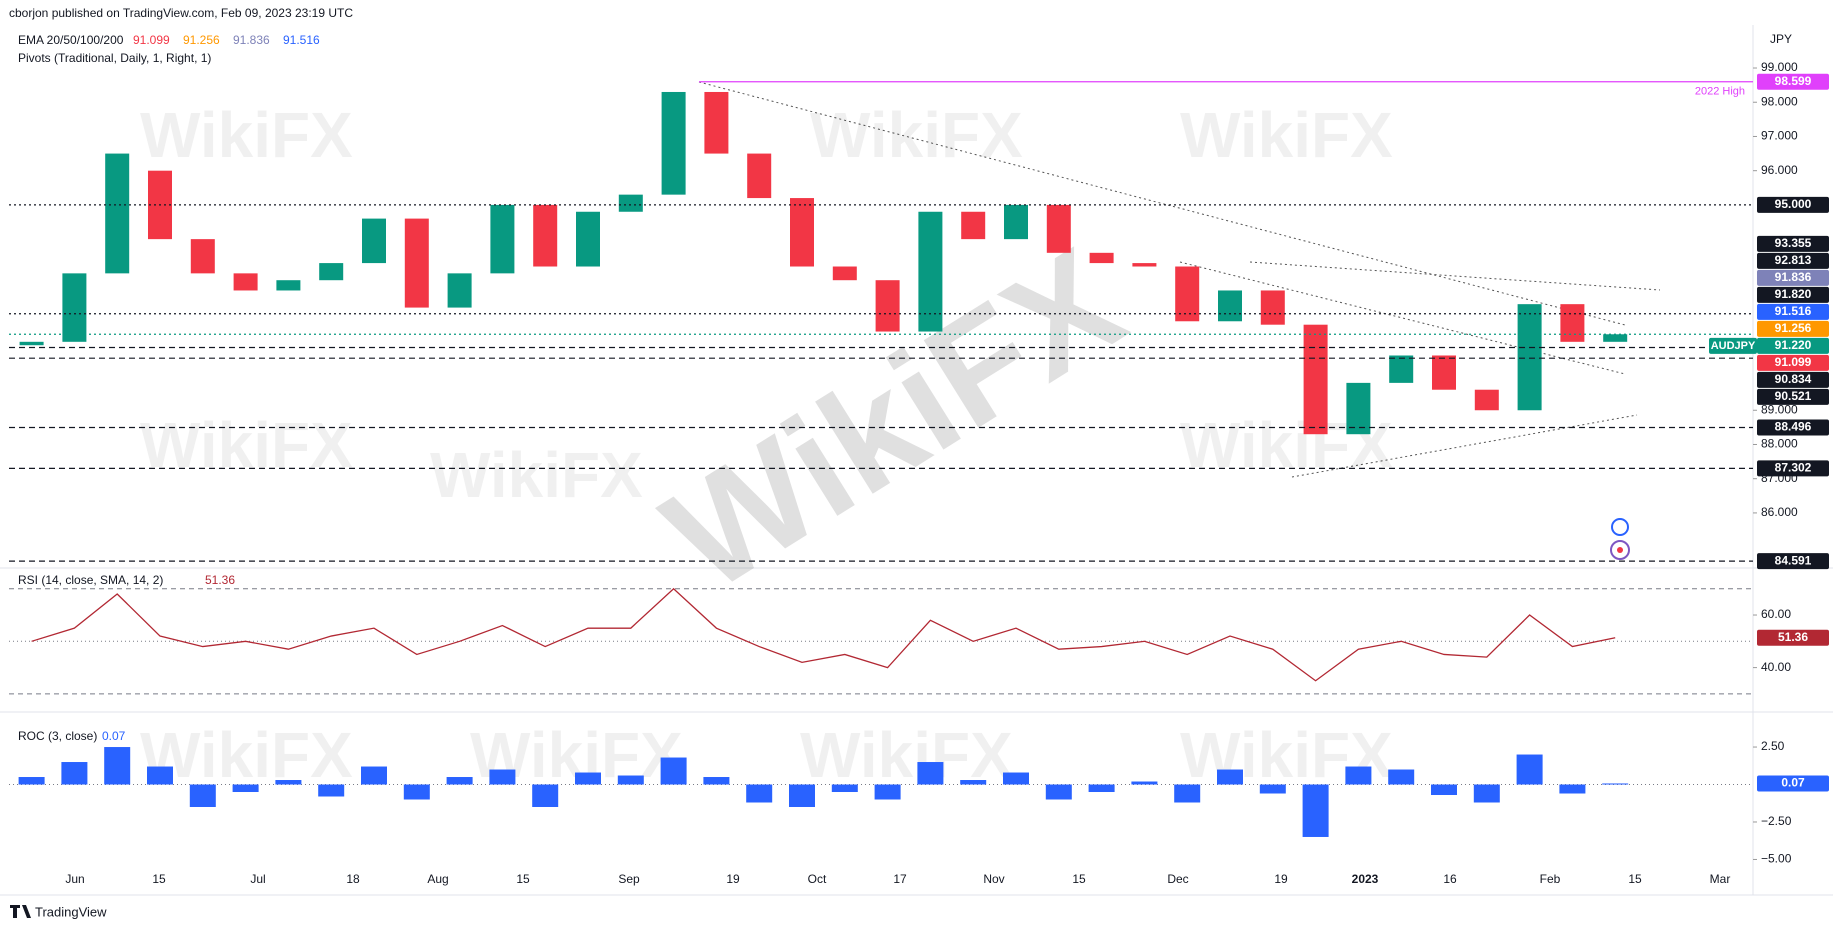  What do you see at coordinates (114, 736) in the screenshot?
I see `indicator-value: 0.07` at bounding box center [114, 736].